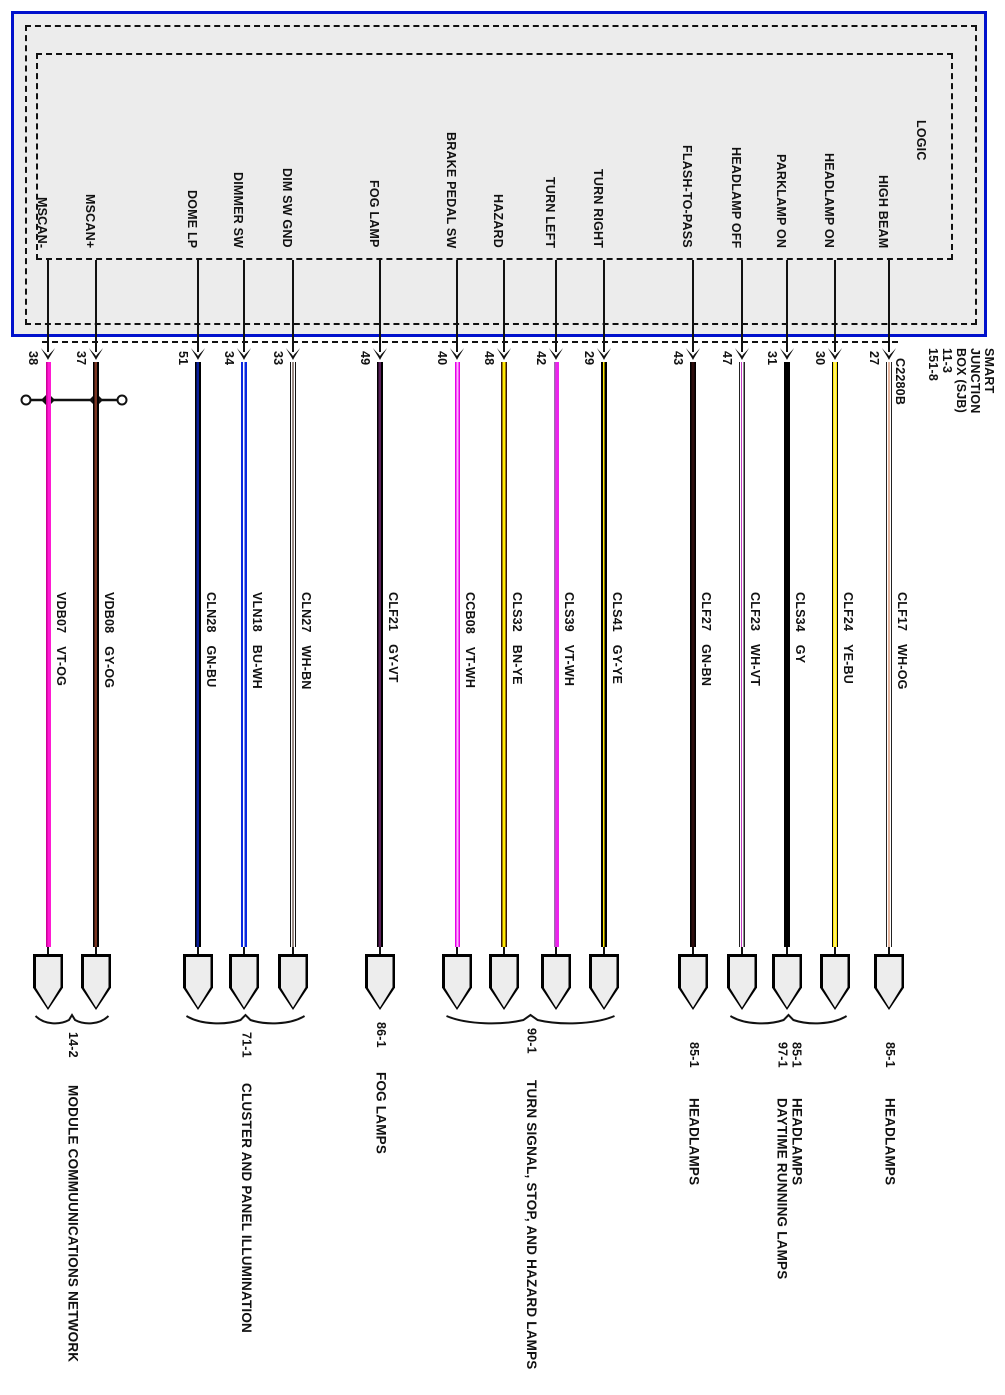 The height and width of the screenshot is (1395, 1005). I want to click on group-id-label: 71-1, so click(246, 1045).